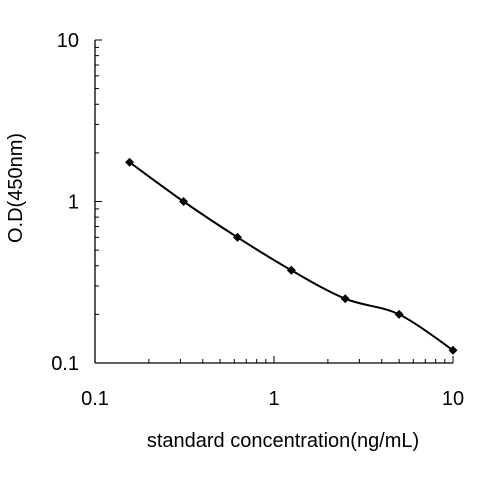 The image size is (497, 500). Describe the element at coordinates (273, 399) in the screenshot. I see `x-tick-label: 1` at that location.